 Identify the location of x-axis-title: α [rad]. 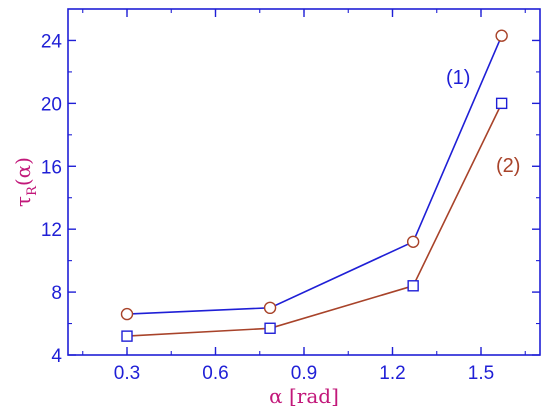
(304, 396).